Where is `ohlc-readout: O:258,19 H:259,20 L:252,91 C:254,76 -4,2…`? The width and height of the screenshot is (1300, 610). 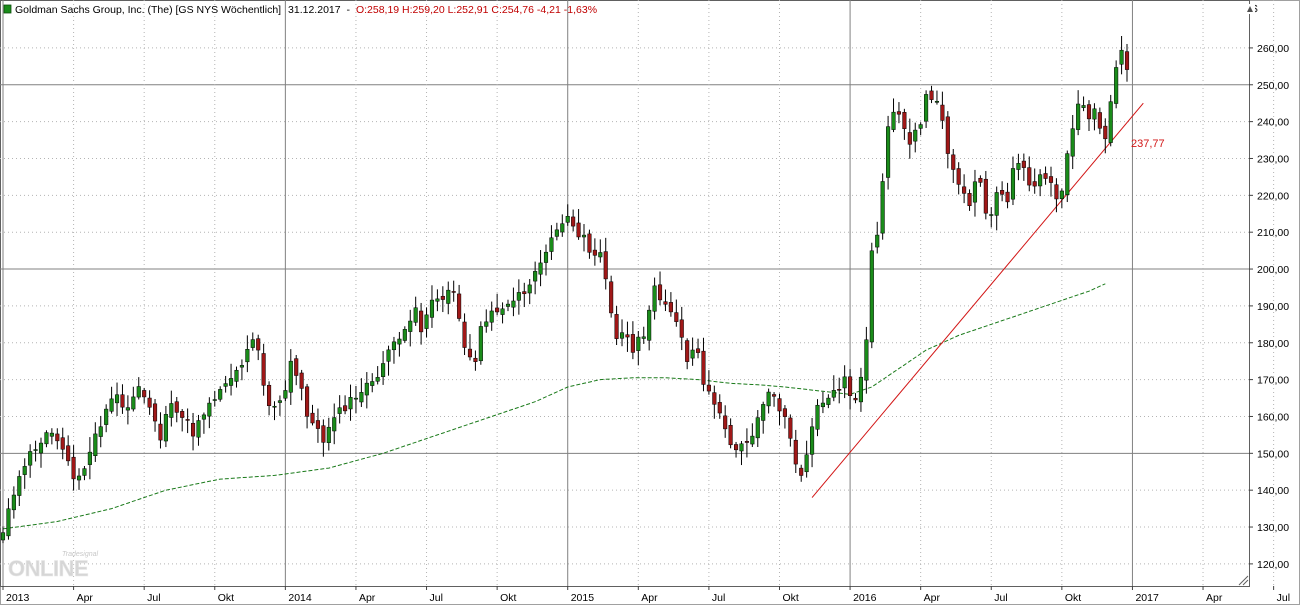 ohlc-readout: O:258,19 H:259,20 L:252,91 C:254,76 -4,2… is located at coordinates (476, 10).